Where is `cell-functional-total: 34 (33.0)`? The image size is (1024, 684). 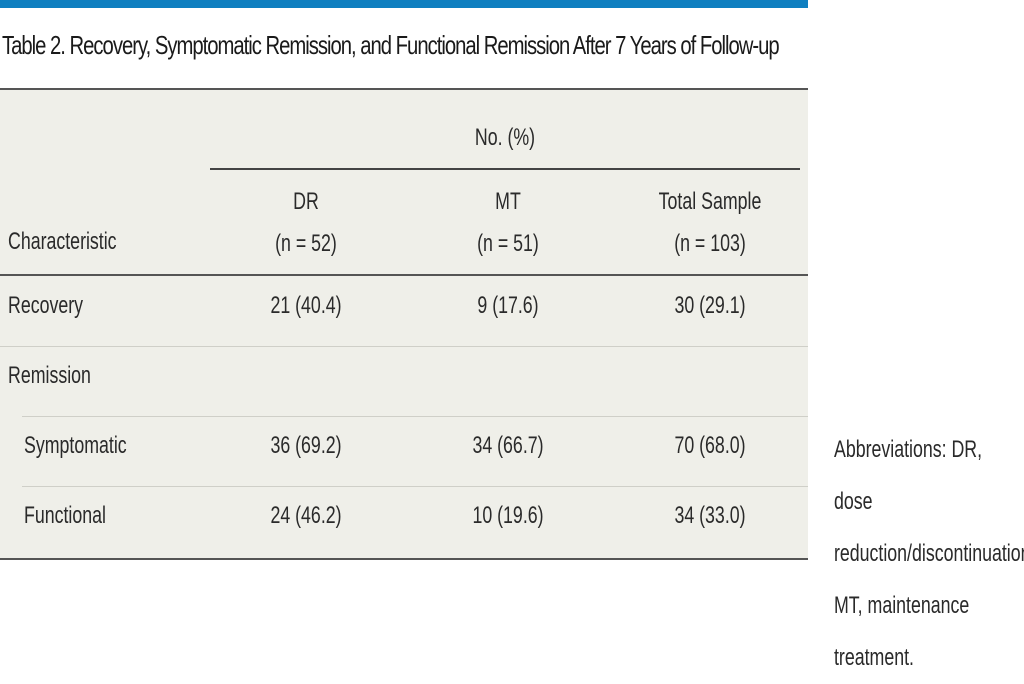 cell-functional-total: 34 (33.0) is located at coordinates (710, 515).